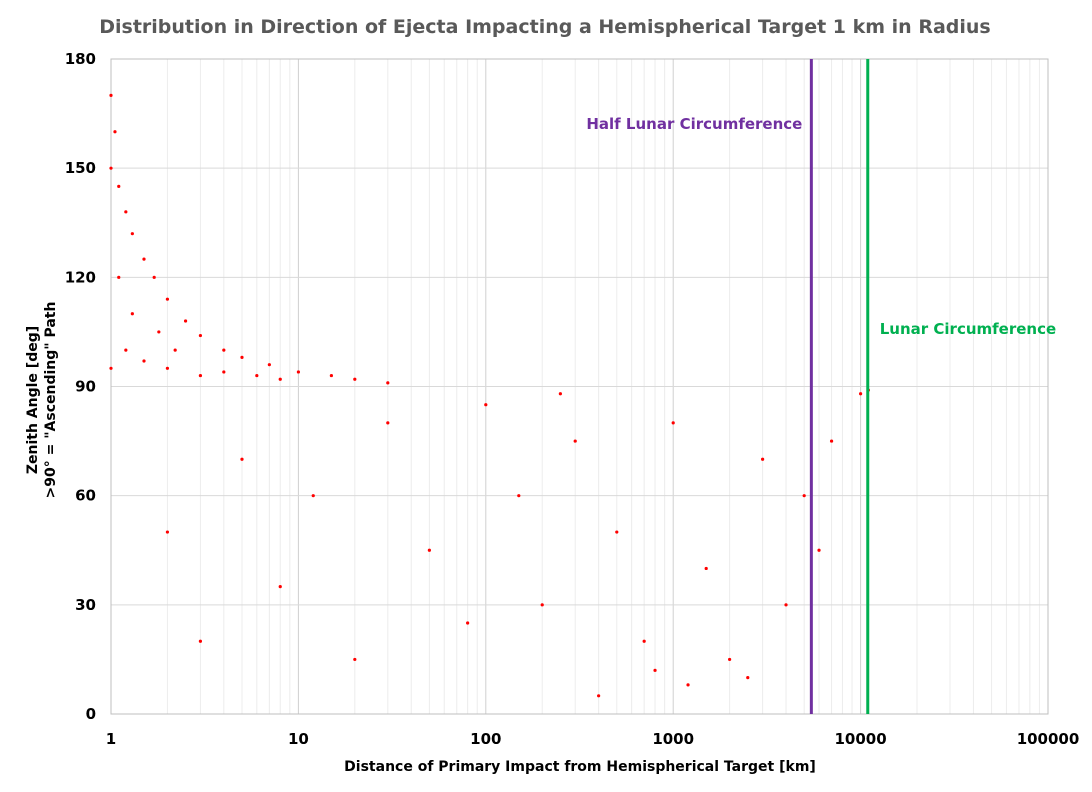  I want to click on reference-line-label: Lunar Circumference, so click(968, 329).